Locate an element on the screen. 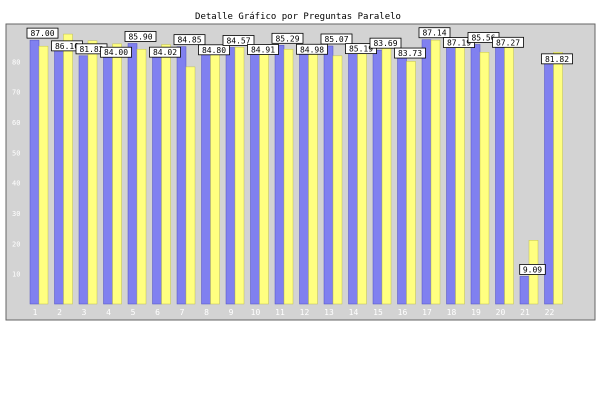 This screenshot has width=600, height=405. data-label: 84.02 is located at coordinates (165, 52).